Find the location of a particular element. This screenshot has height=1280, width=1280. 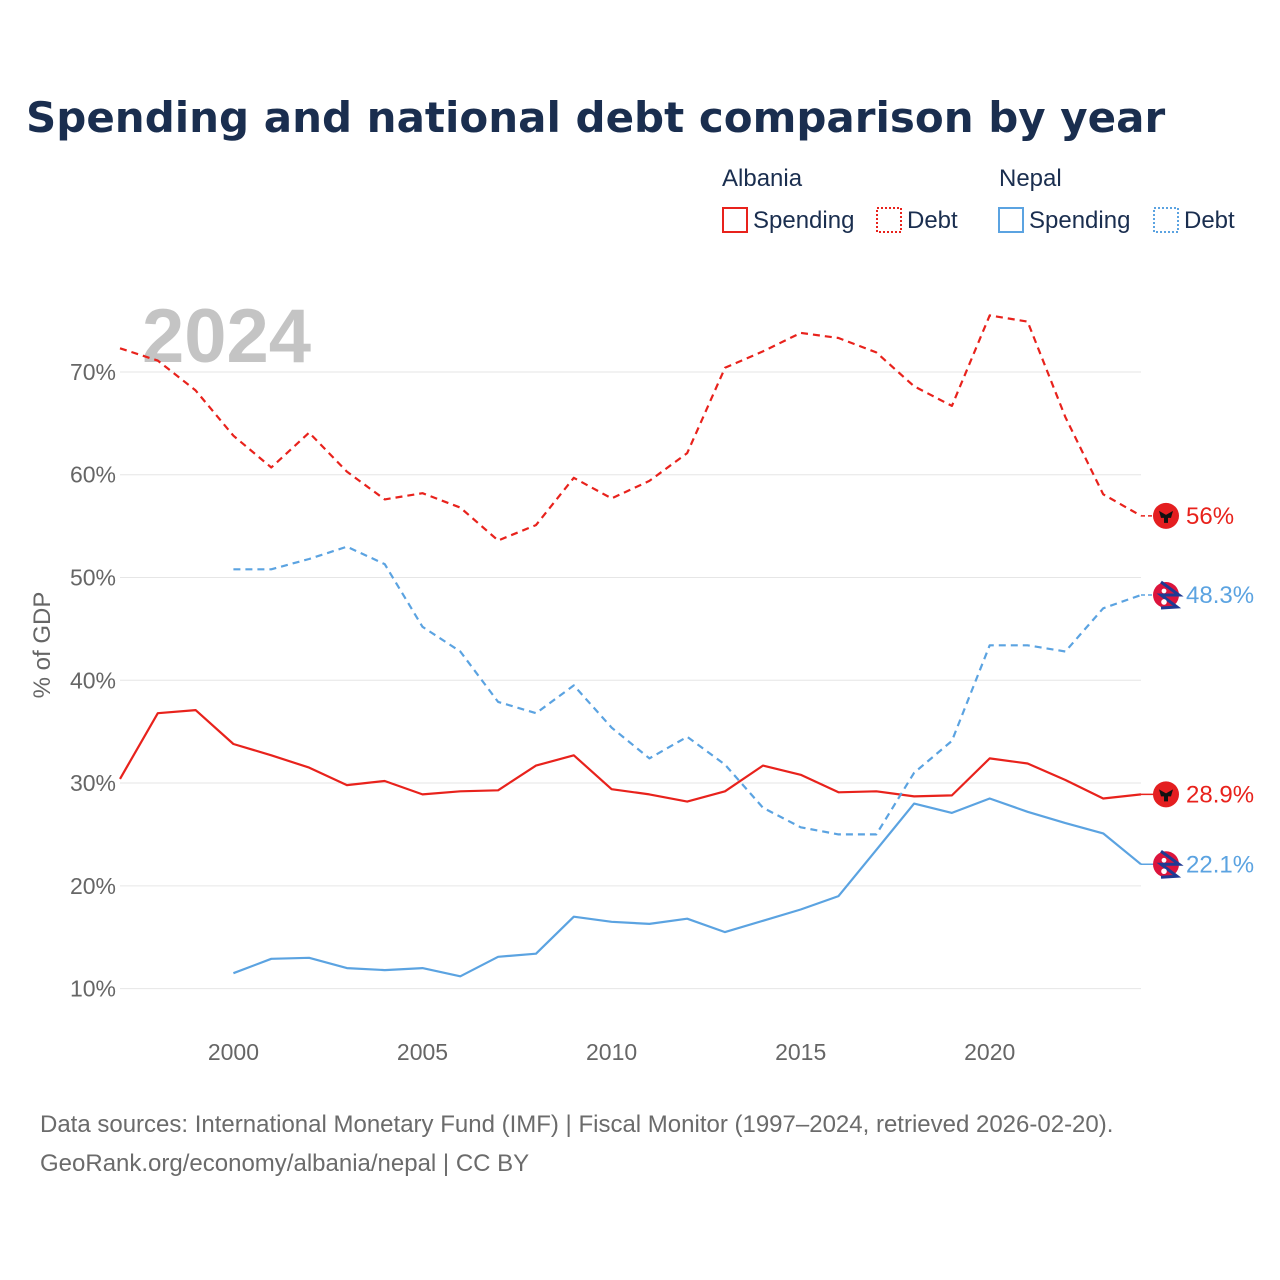

y-axis-label: % of GDP is located at coordinates (42, 645).